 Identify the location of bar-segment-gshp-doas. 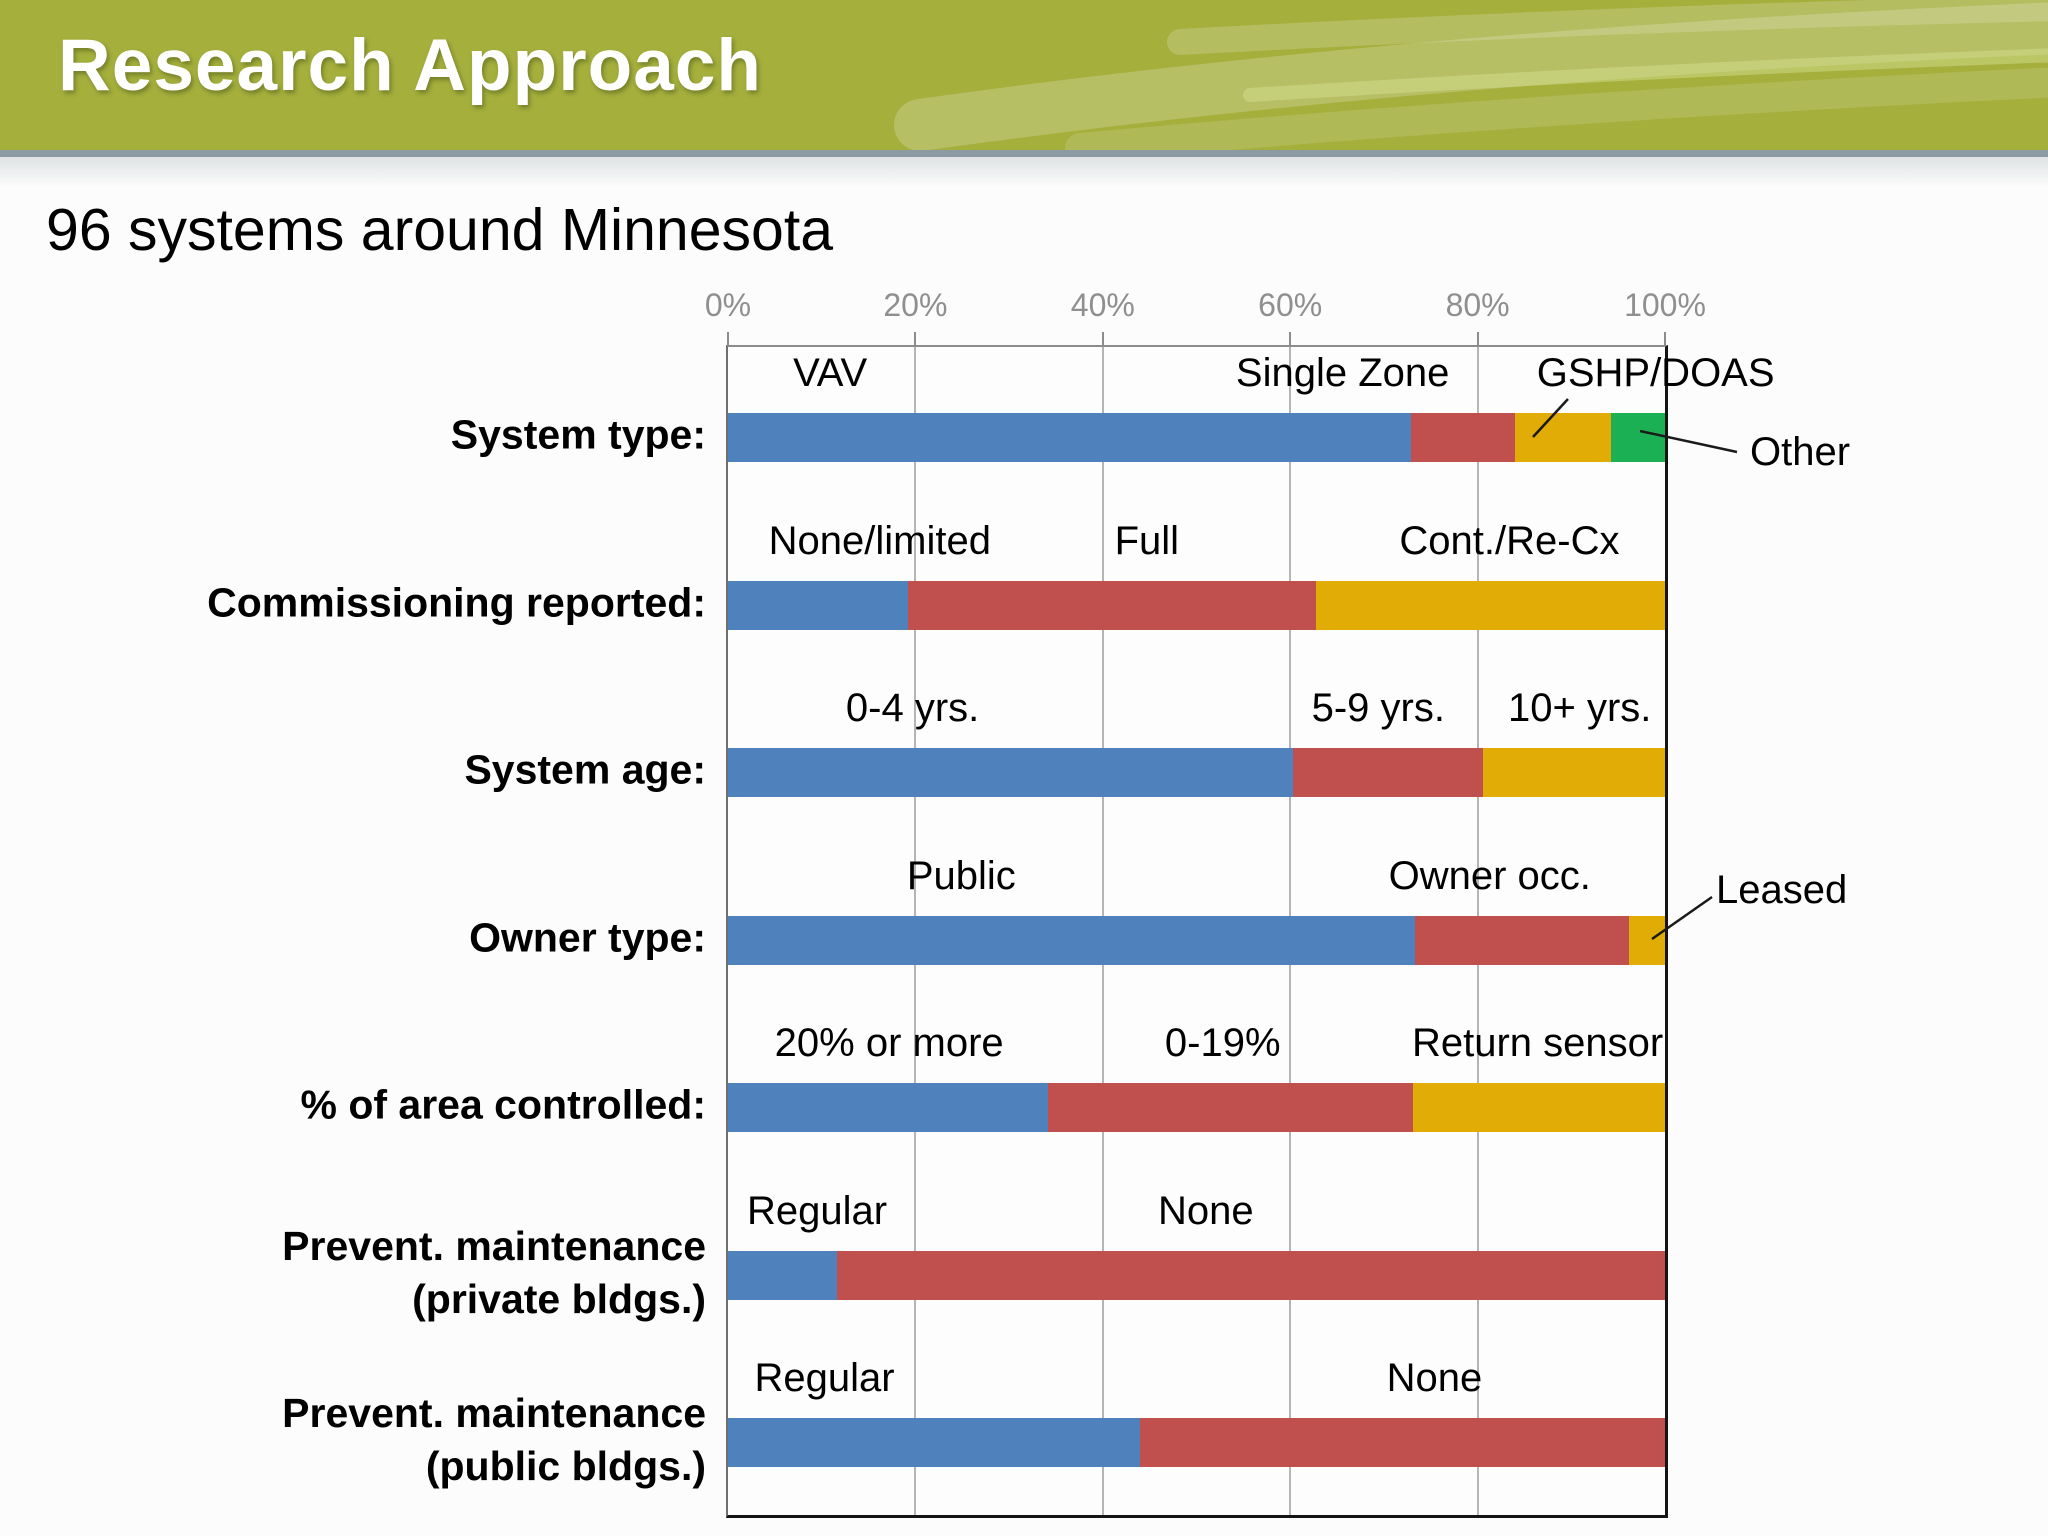
(1563, 437).